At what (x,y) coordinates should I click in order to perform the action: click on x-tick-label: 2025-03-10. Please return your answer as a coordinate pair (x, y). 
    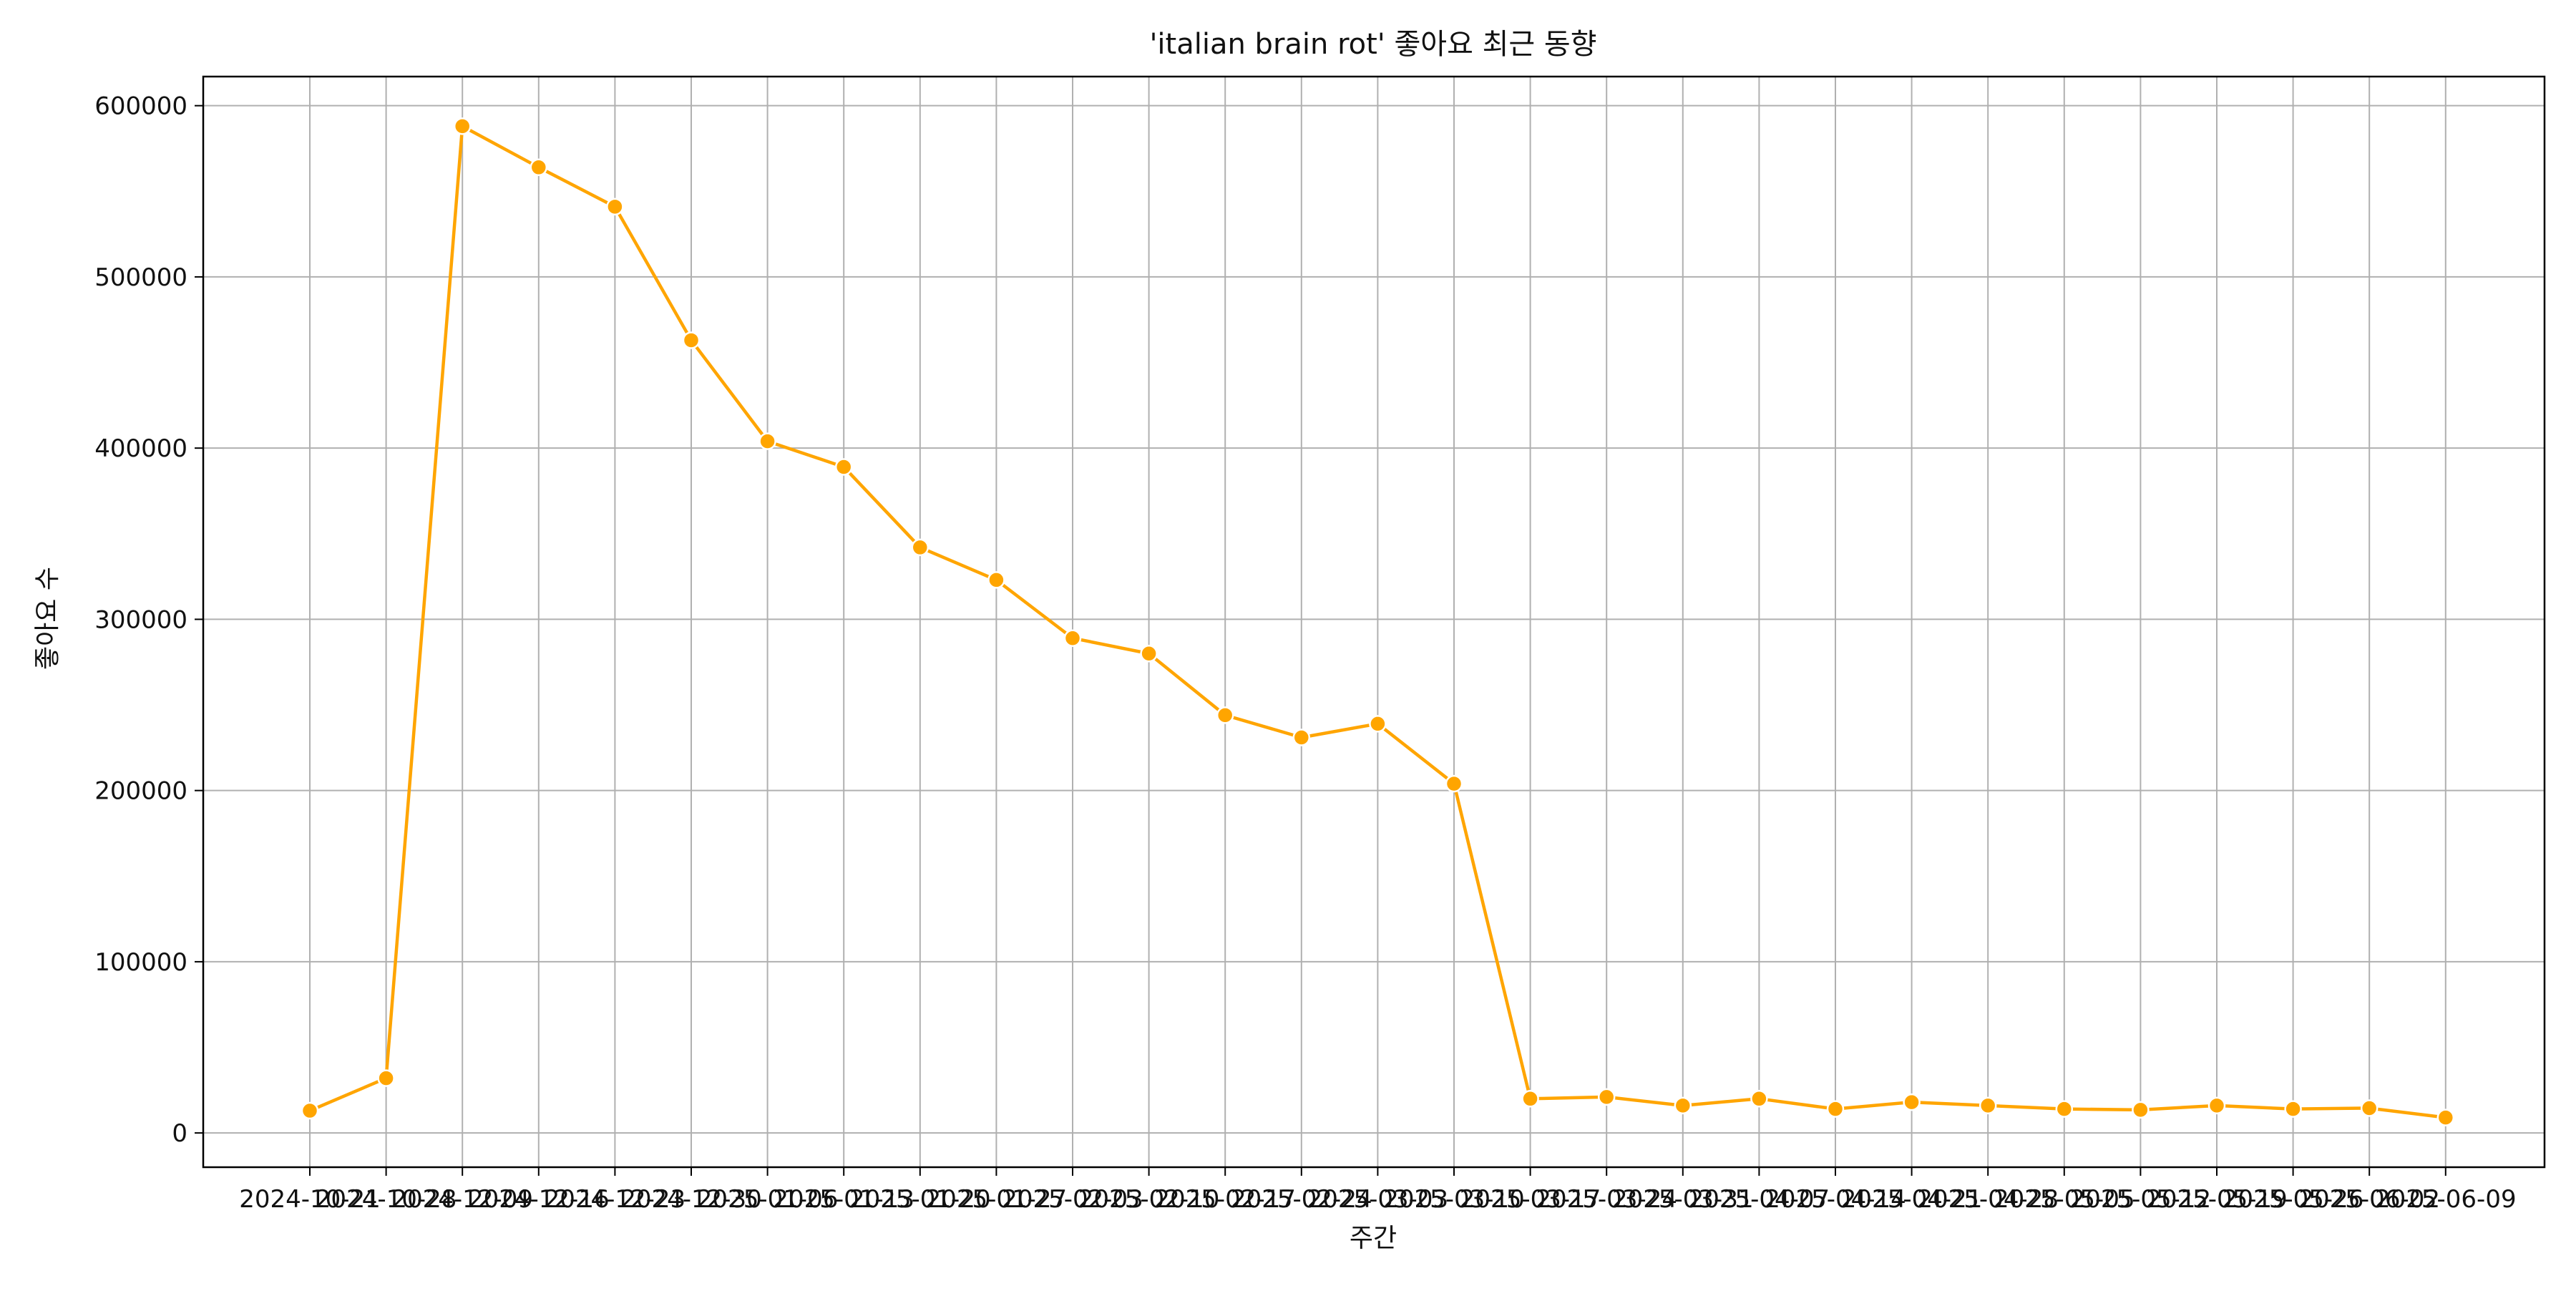
    Looking at the image, I should click on (1454, 1199).